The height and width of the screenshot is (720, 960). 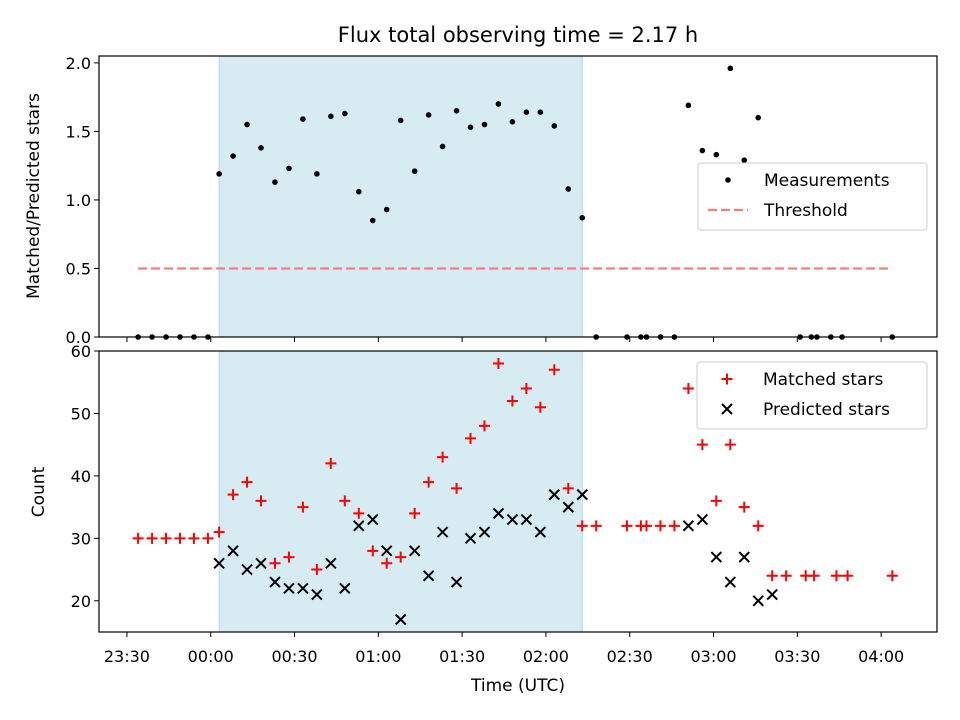 I want to click on legend: Measurements Threshold, so click(x=812, y=196).